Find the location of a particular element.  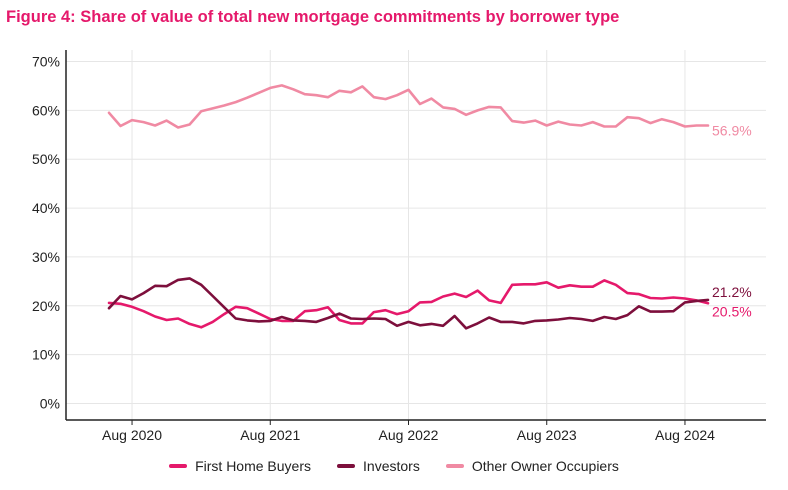

y-tick-label: 60% is located at coordinates (46, 110).